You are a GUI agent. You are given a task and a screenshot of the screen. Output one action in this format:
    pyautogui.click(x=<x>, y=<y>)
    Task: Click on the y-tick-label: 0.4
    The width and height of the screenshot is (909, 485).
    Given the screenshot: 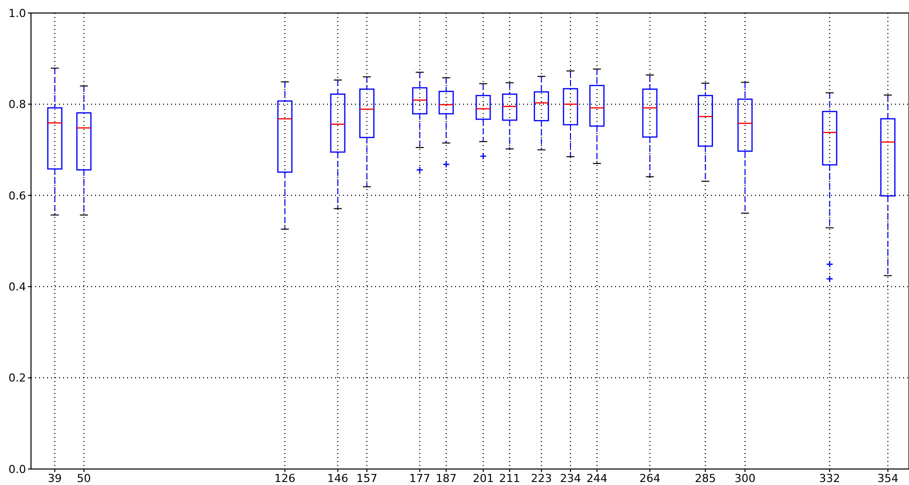 What is the action you would take?
    pyautogui.click(x=17, y=287)
    